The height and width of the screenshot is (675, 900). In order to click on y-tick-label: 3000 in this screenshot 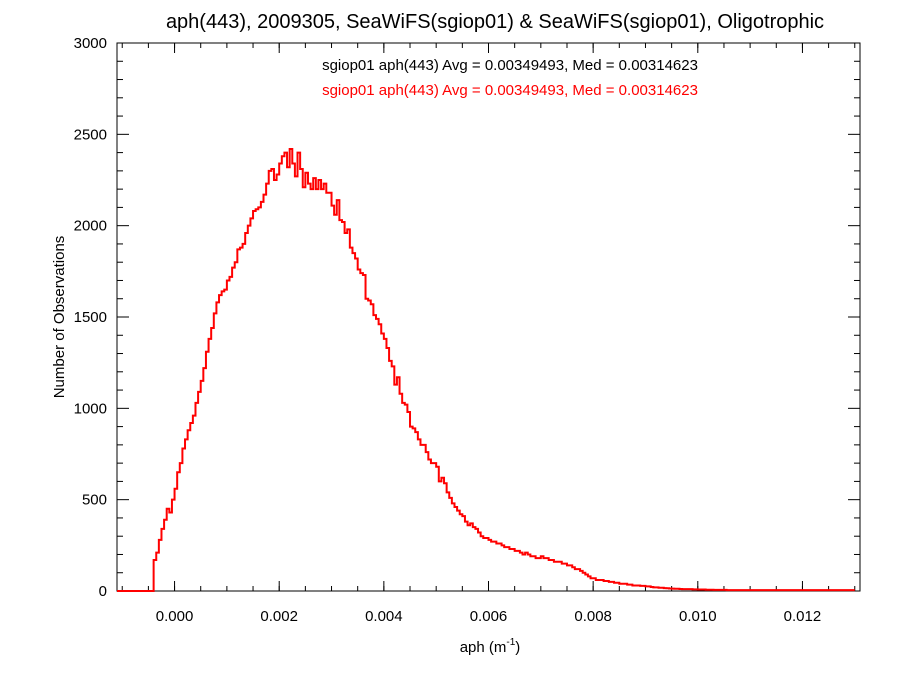, I will do `click(90, 43)`.